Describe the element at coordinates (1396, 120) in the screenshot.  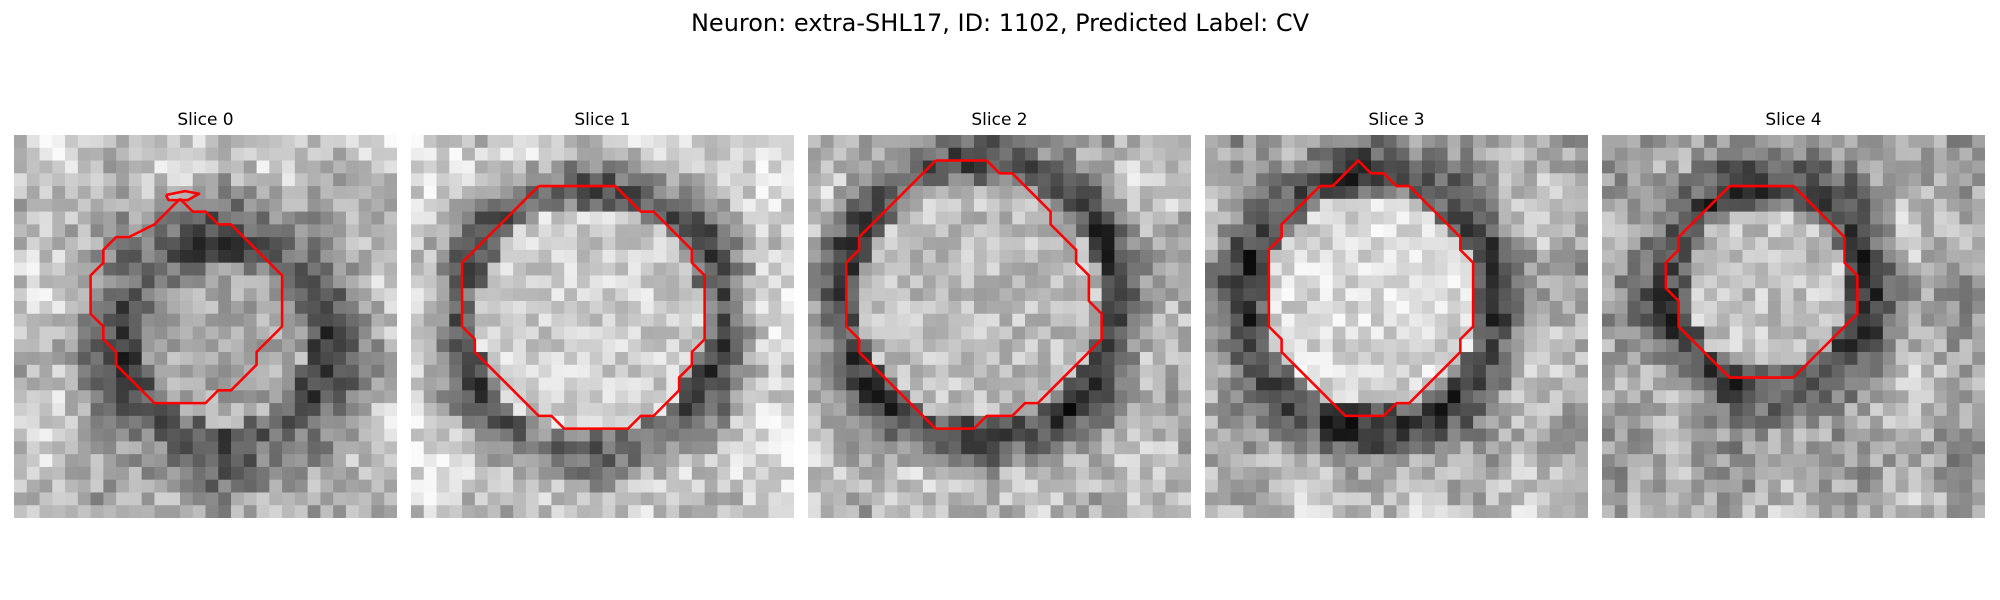
I see `slice-title-3: Slice 3` at that location.